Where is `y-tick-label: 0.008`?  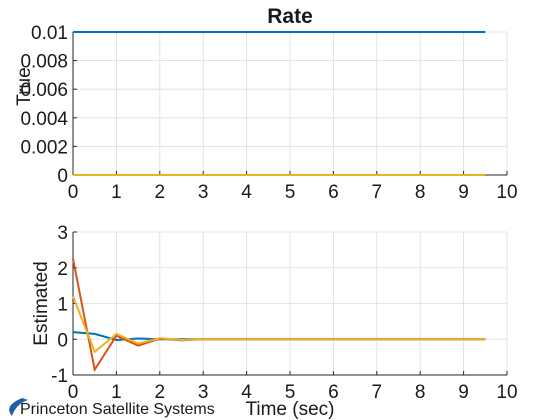
y-tick-label: 0.008 is located at coordinates (44, 62).